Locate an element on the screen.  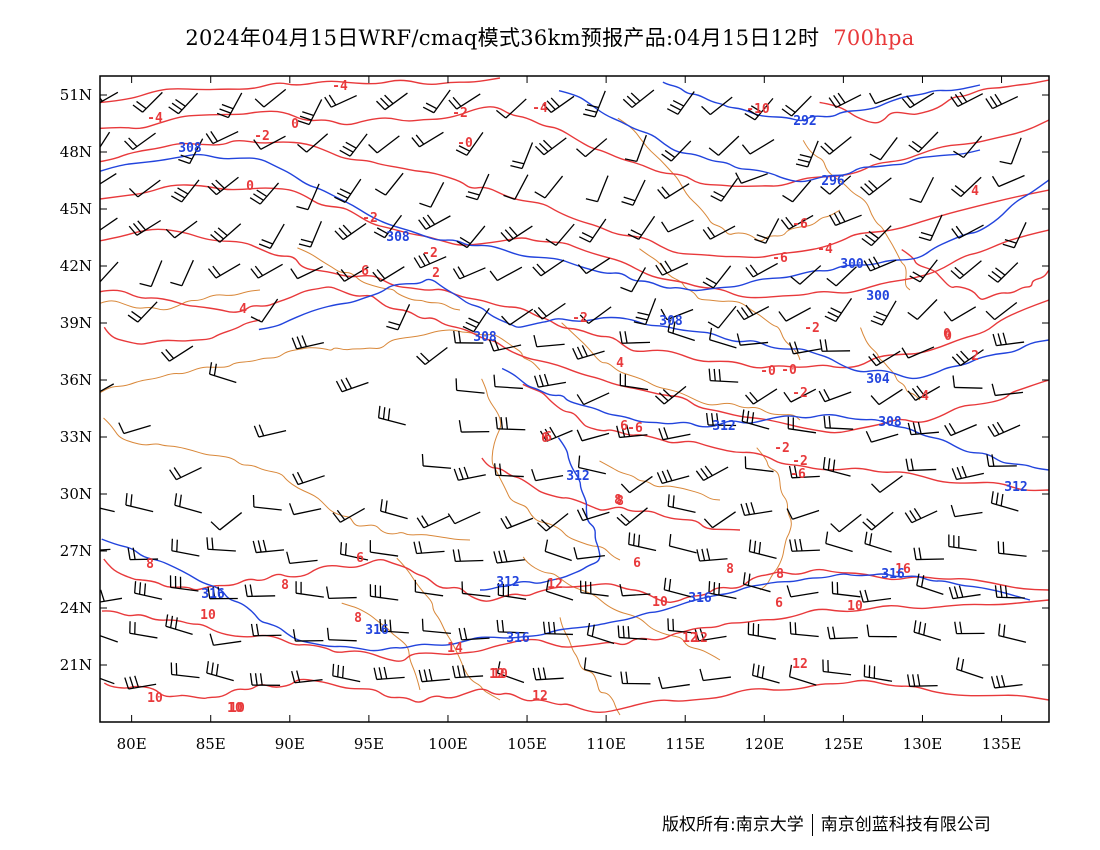
x-tick-label: 95E is located at coordinates (369, 744).